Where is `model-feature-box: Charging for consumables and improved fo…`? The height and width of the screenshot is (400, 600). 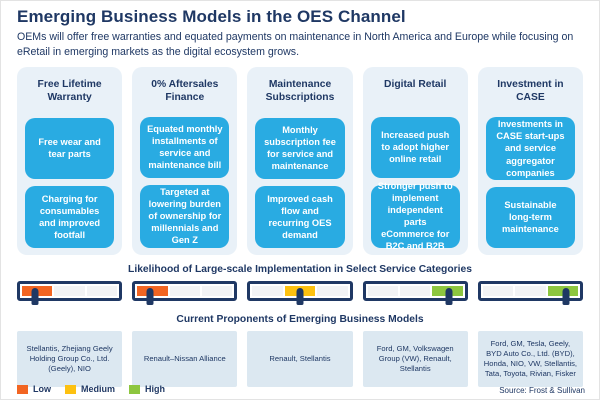 model-feature-box: Charging for consumables and improved fo… is located at coordinates (70, 217).